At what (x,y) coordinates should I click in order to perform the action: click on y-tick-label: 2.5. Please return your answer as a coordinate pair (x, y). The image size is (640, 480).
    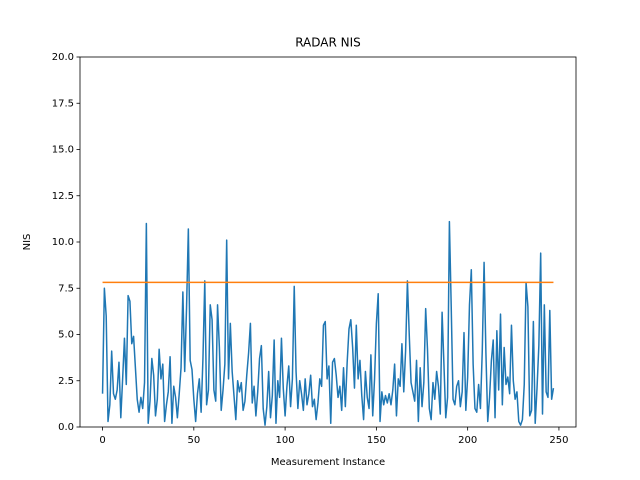
    Looking at the image, I should click on (66, 381).